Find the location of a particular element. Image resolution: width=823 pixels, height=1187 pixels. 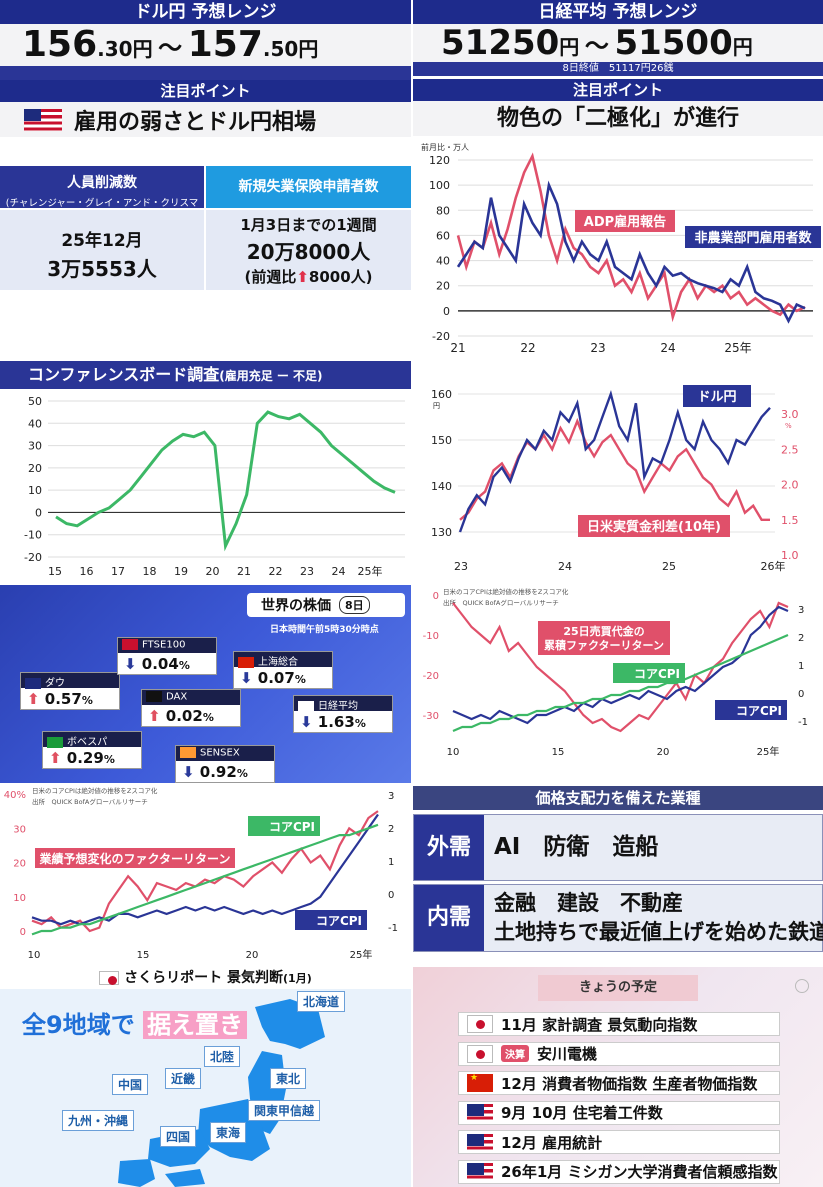

index-card-de: DAX ⬆ 0.02% is located at coordinates (191, 708).